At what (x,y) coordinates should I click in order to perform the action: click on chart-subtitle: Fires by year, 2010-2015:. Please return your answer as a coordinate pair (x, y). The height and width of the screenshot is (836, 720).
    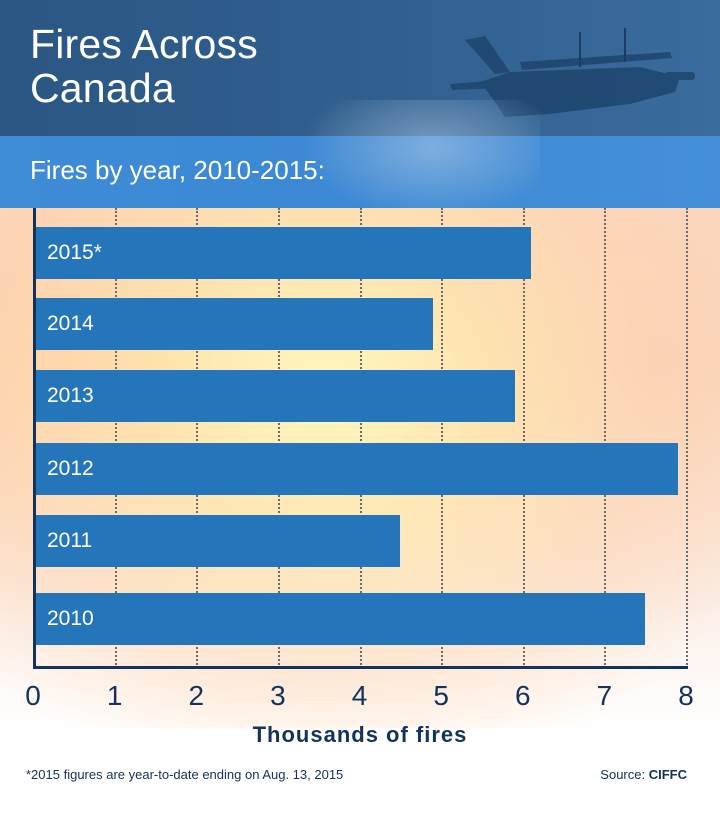
    Looking at the image, I should click on (177, 170).